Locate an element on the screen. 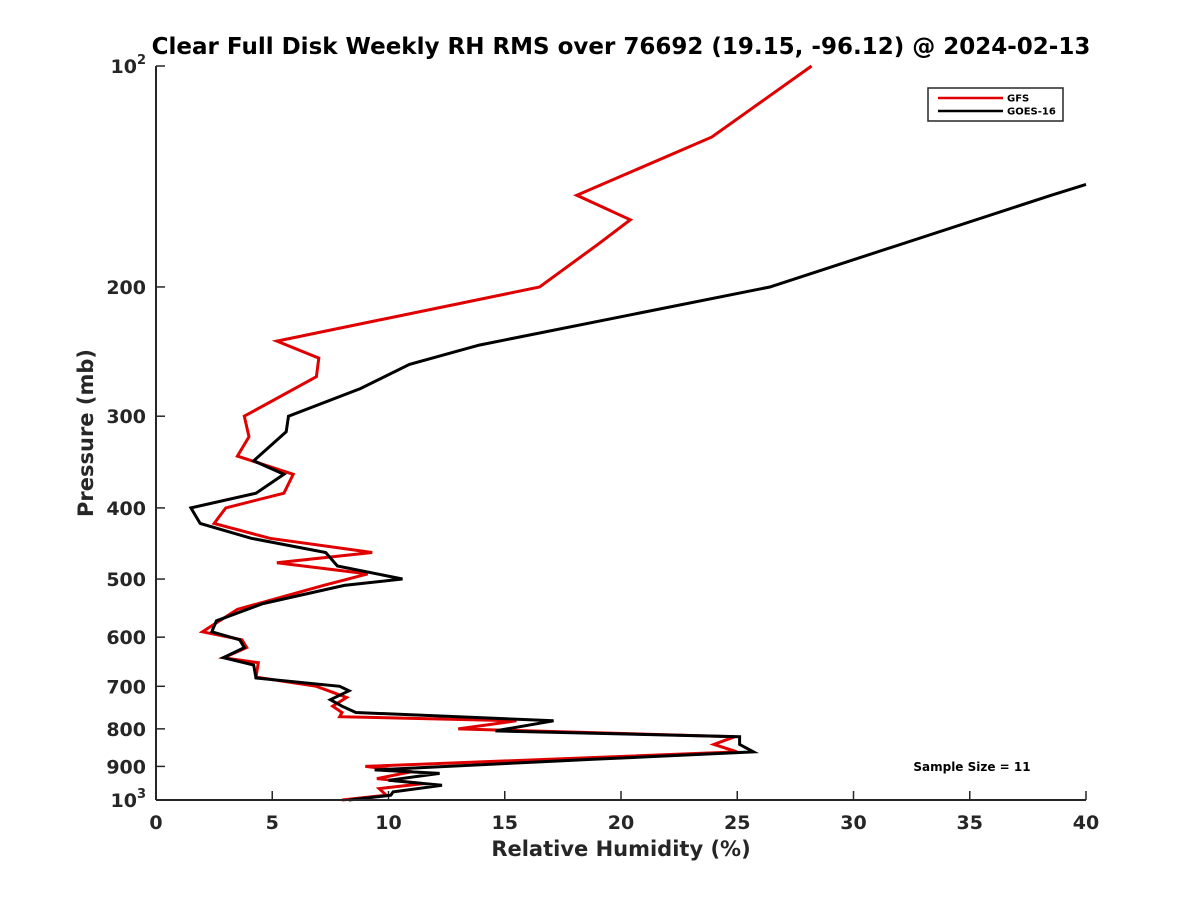 The image size is (1200, 900). y-tick-label: 400 is located at coordinates (126, 509).